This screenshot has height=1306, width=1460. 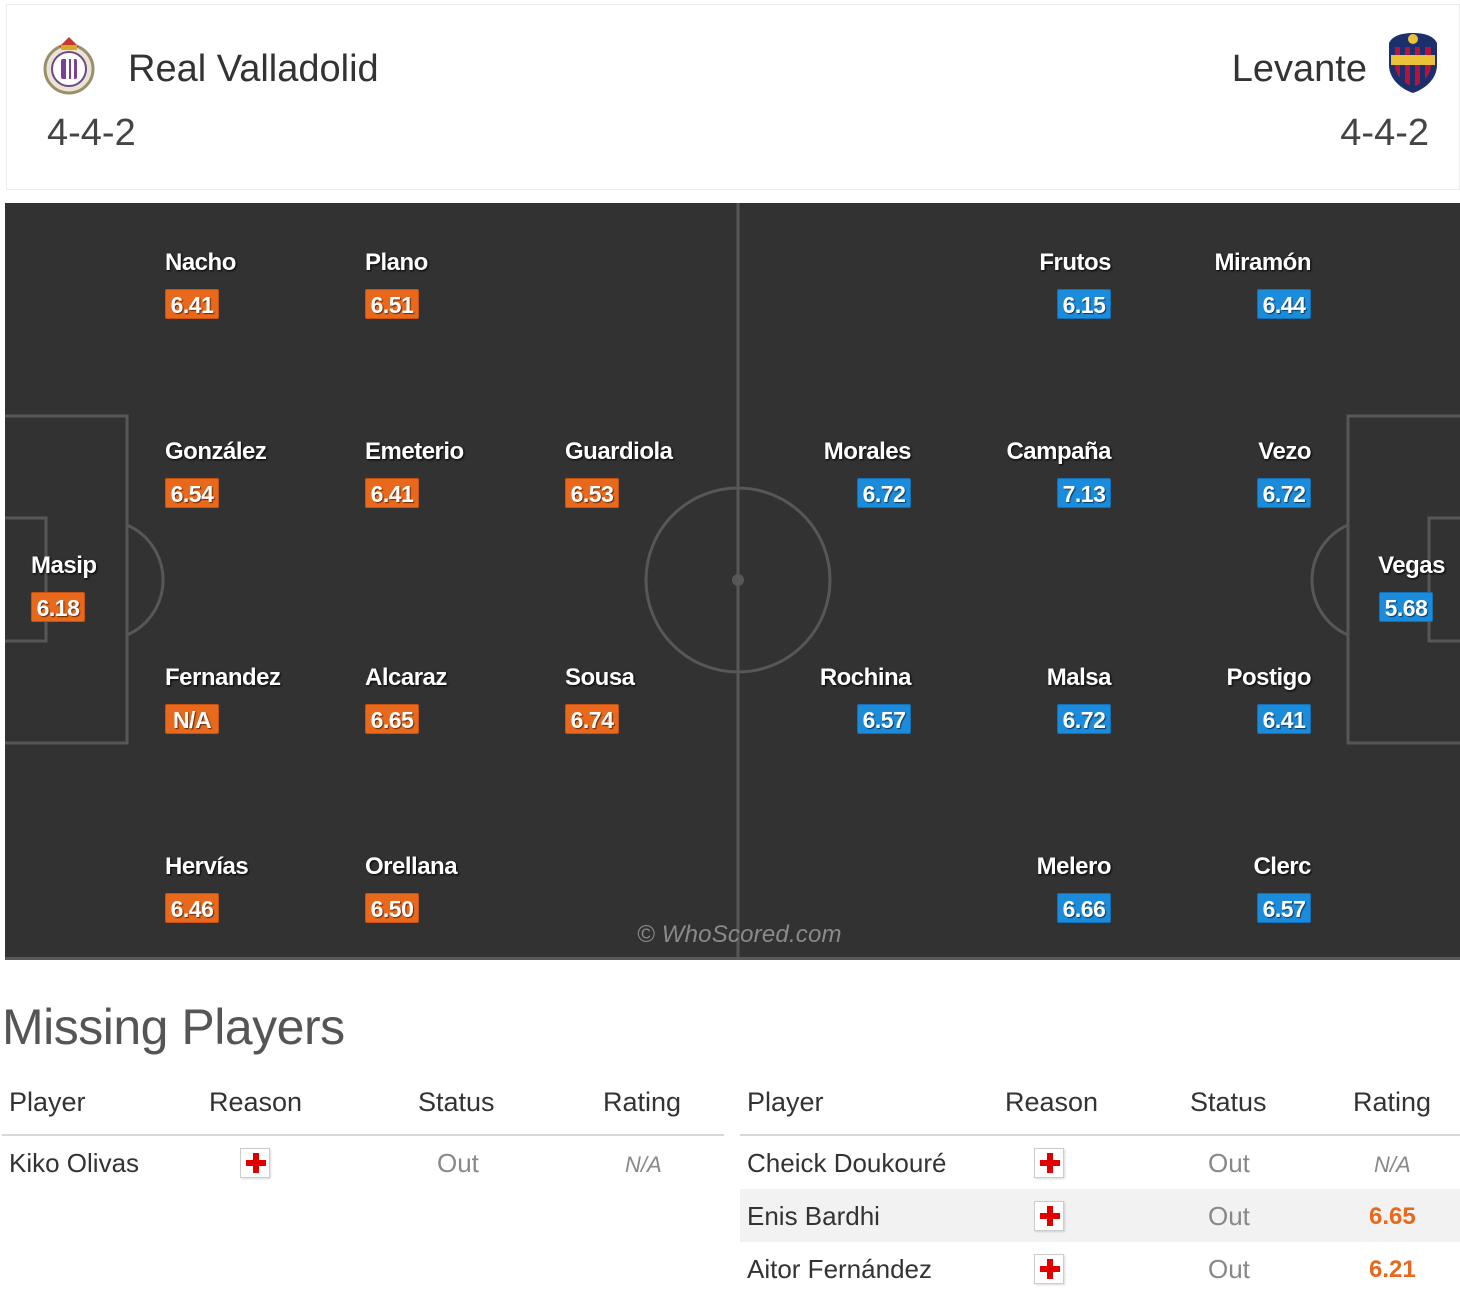 I want to click on player-rating: 5.68, so click(x=1406, y=607).